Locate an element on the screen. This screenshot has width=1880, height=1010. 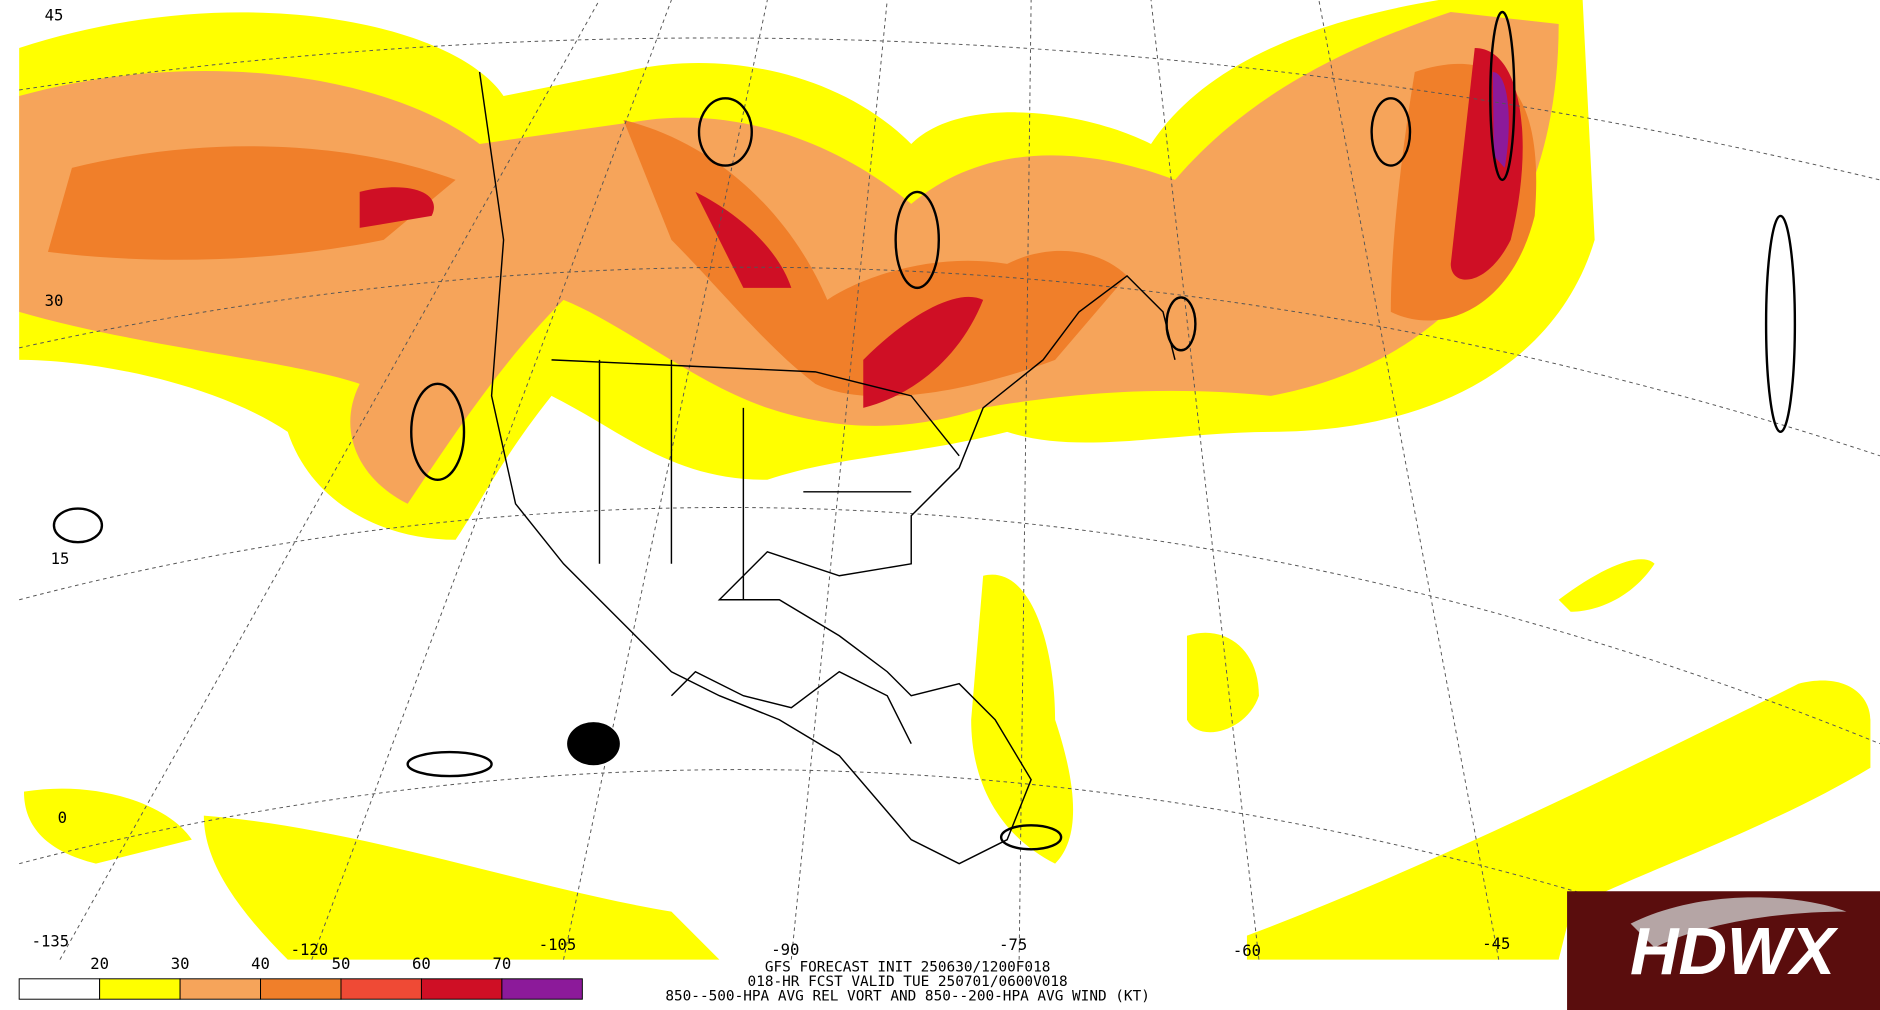
legend-label: 40 is located at coordinates (260, 964).